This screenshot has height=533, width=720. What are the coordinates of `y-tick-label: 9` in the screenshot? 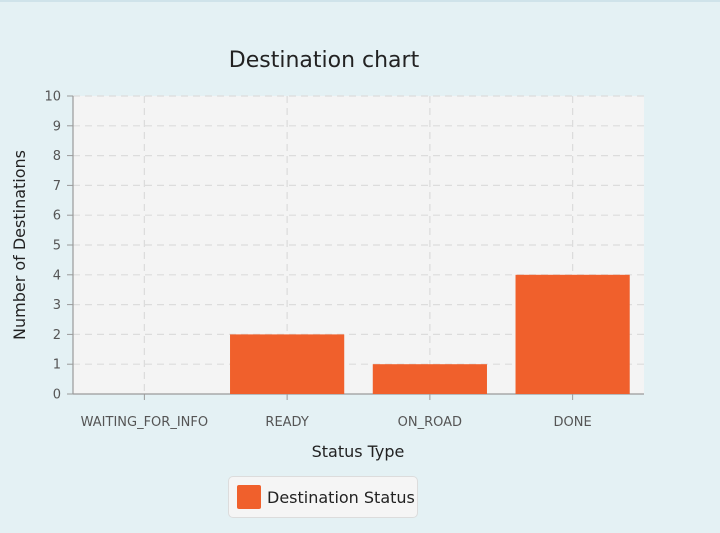 It's located at (57, 126).